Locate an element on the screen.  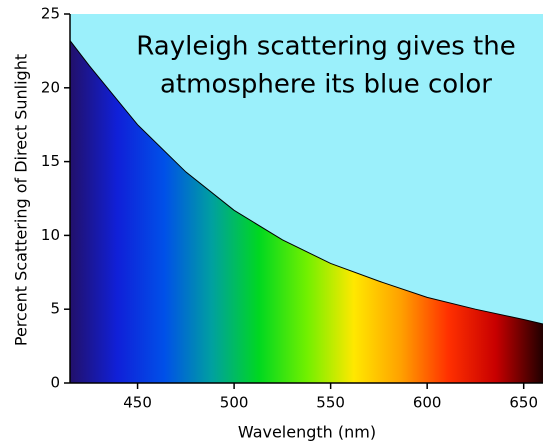
x-tick-label: 500 is located at coordinates (234, 403).